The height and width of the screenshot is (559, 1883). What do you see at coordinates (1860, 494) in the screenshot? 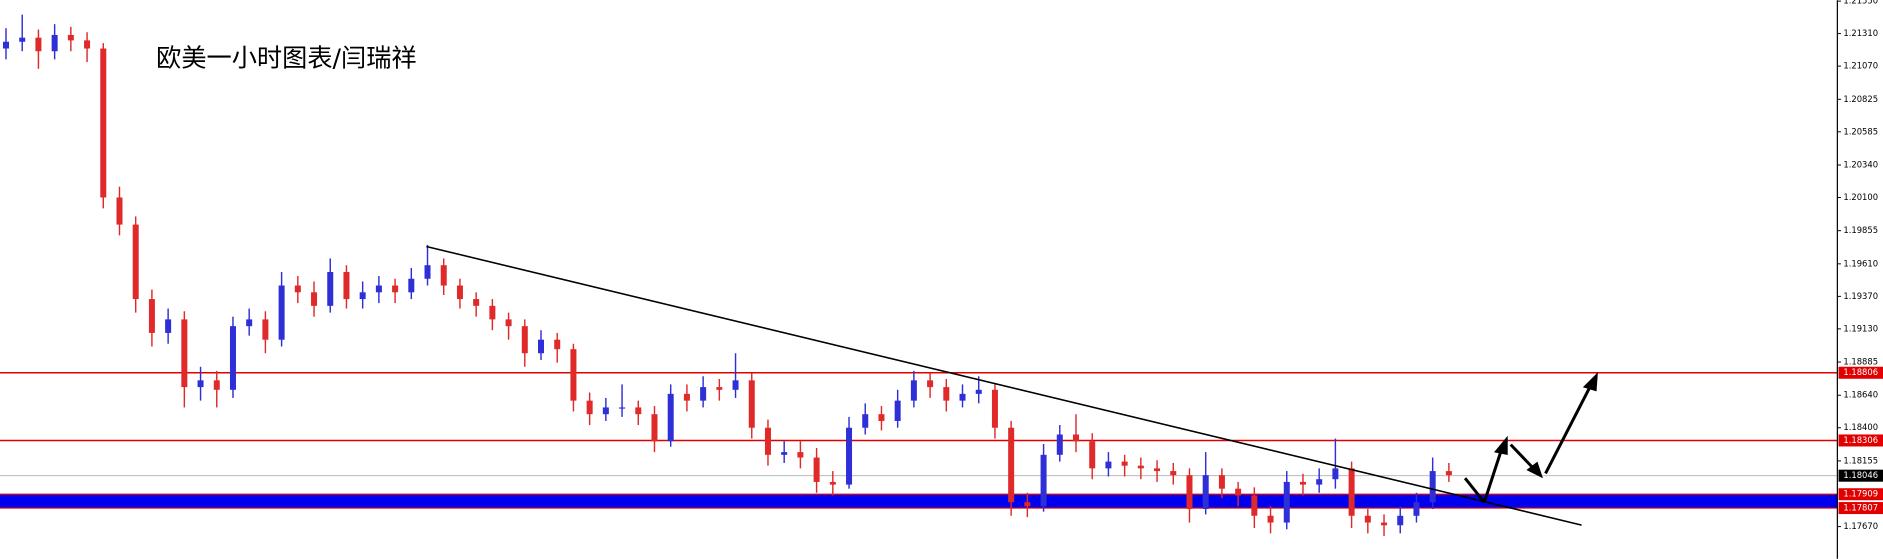
I see `price-label: 1.17909` at bounding box center [1860, 494].